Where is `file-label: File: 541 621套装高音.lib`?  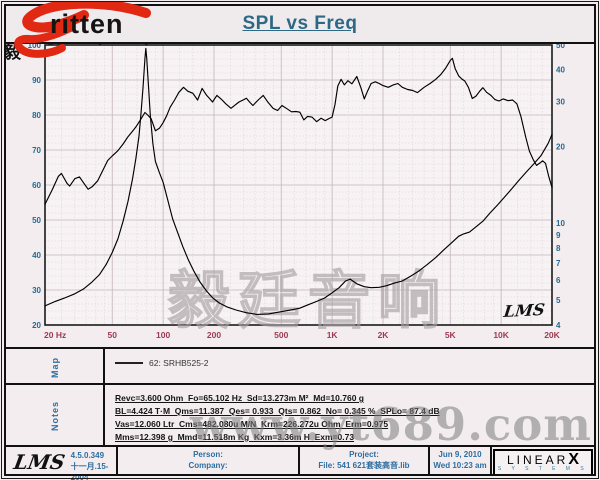
file-label: File: 541 621套装高音.lib is located at coordinates (364, 465).